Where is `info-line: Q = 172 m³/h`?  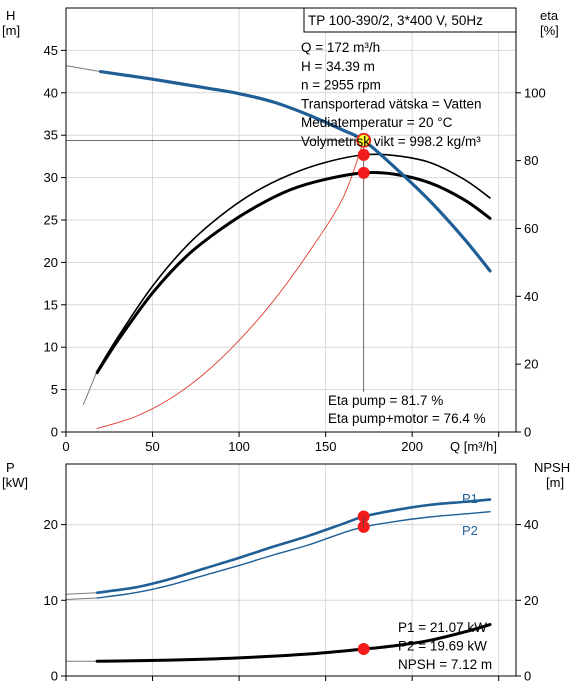 info-line: Q = 172 m³/h is located at coordinates (340, 47).